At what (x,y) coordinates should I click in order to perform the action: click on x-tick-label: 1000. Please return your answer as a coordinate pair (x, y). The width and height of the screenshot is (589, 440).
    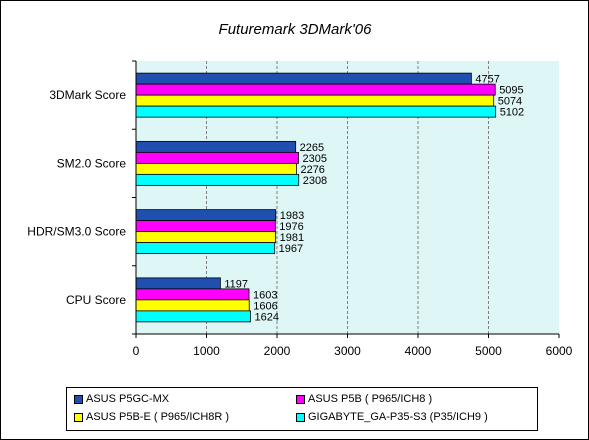
    Looking at the image, I should click on (206, 351).